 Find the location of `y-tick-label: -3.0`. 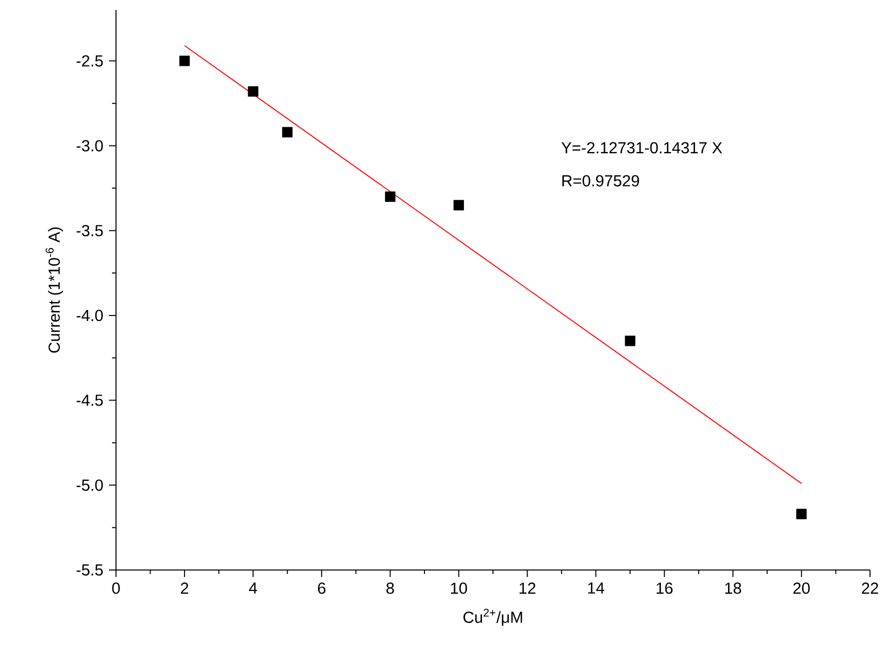

y-tick-label: -3.0 is located at coordinates (89, 146).